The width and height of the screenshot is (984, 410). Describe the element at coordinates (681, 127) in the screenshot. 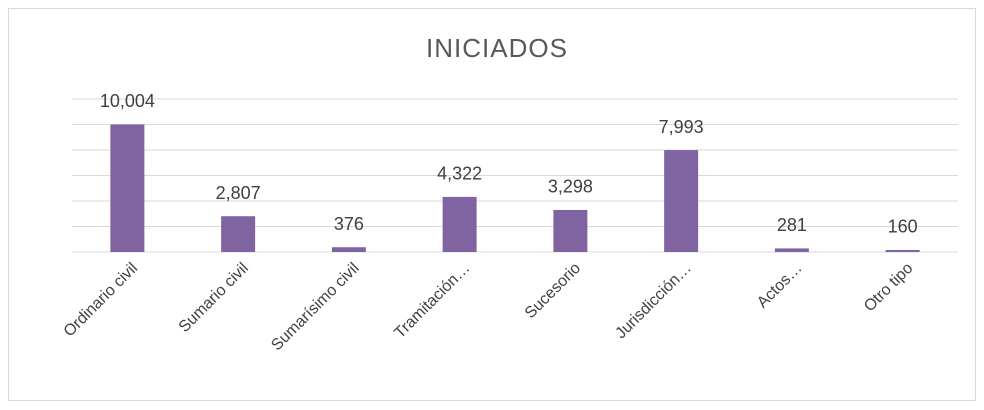

I see `data-label: 7,993` at that location.